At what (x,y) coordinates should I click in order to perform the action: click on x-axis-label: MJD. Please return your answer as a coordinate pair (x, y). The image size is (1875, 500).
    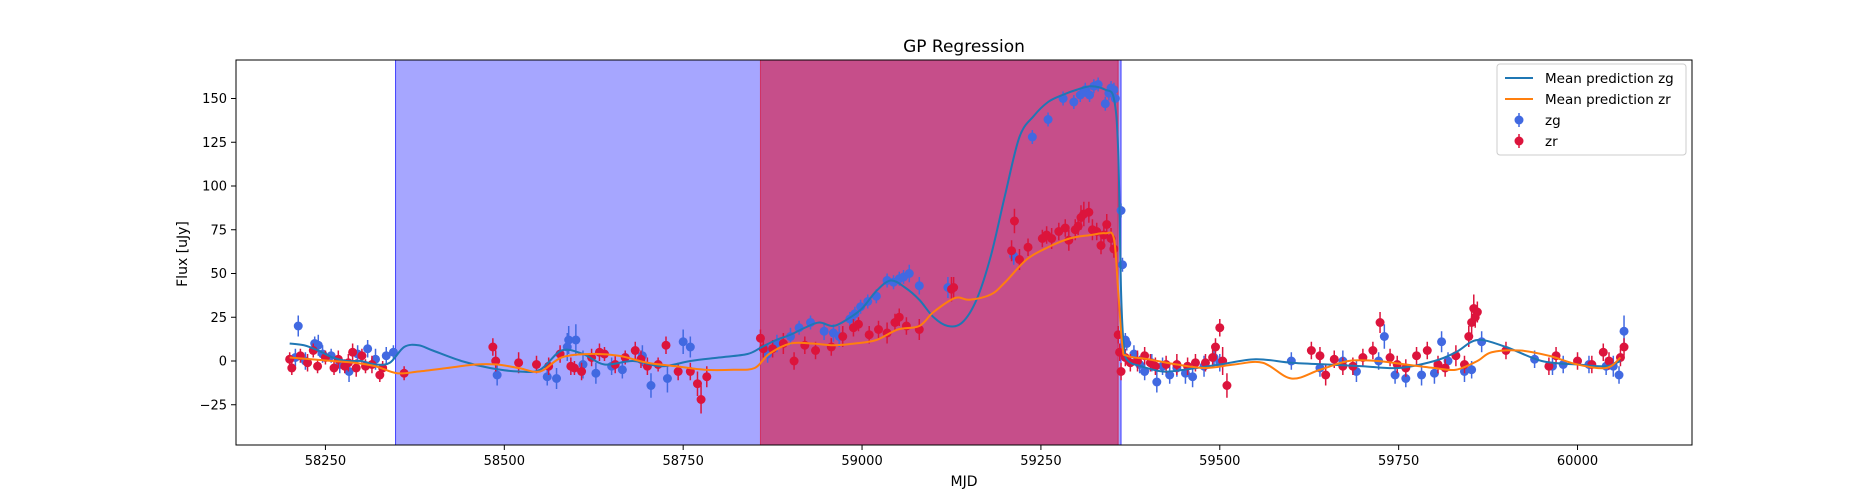
    Looking at the image, I should click on (964, 482).